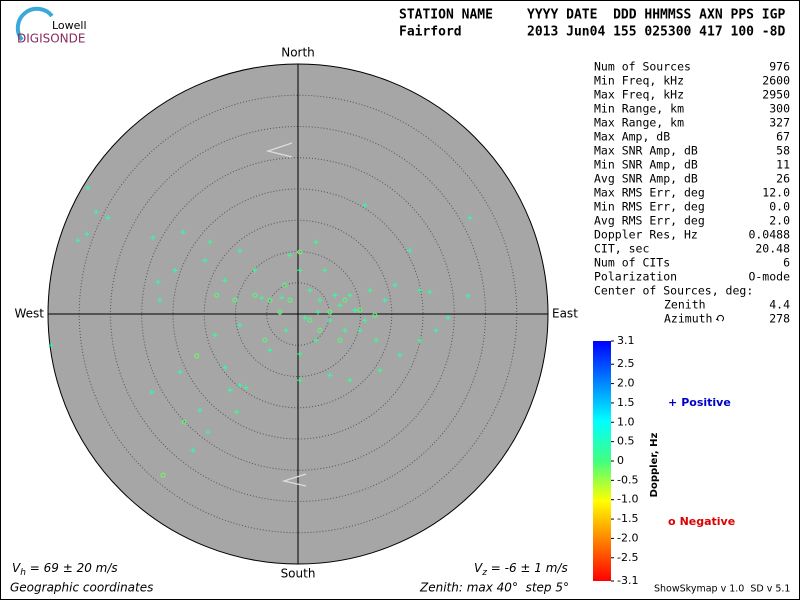 This screenshot has width=800, height=600. What do you see at coordinates (65, 569) in the screenshot?
I see `vh-label: Vh = 69 ± 20 m/s` at bounding box center [65, 569].